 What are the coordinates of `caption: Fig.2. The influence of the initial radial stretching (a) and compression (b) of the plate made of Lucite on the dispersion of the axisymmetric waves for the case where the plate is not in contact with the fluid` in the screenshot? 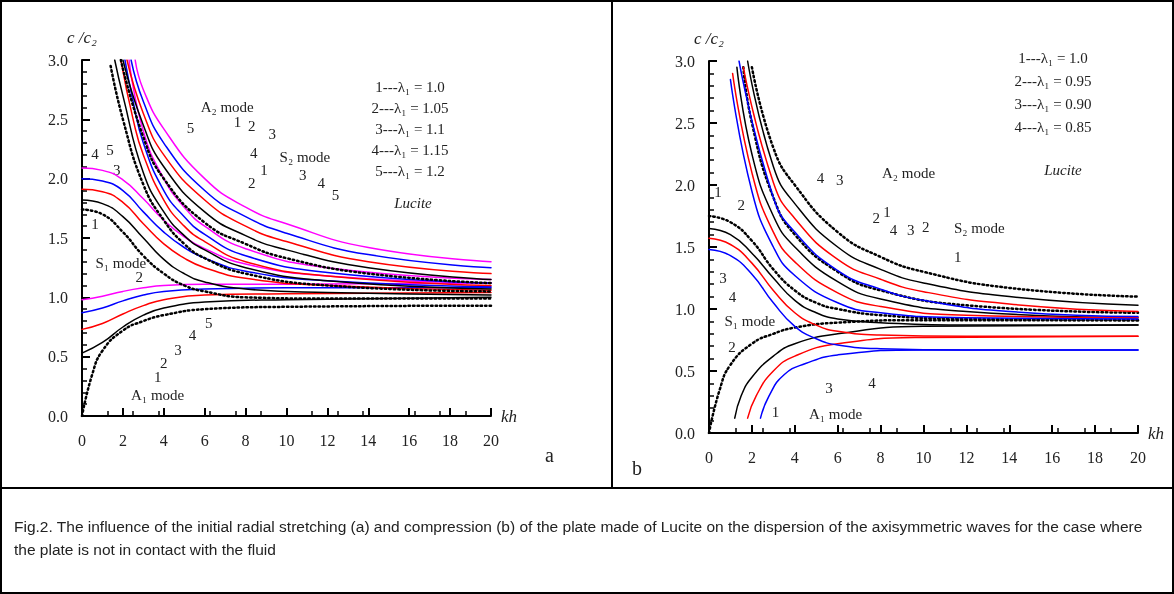 It's located at (579, 538).